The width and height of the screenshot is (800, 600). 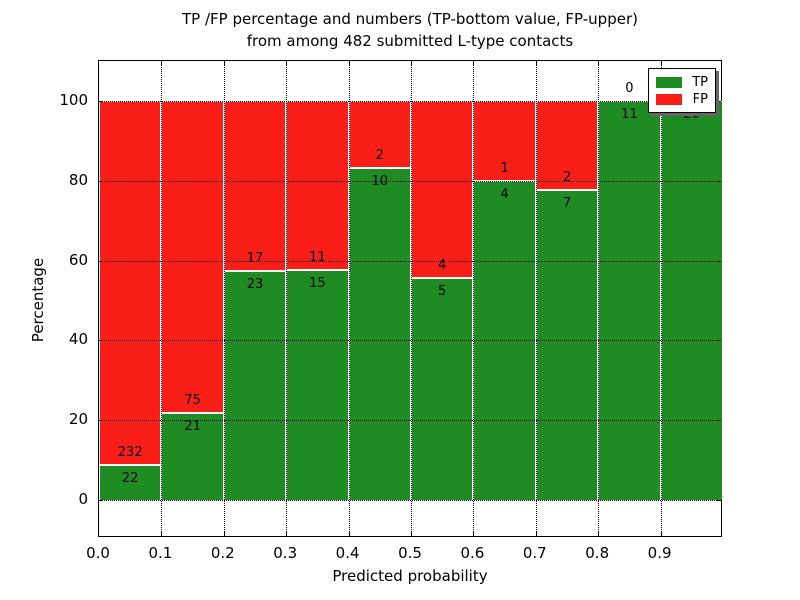 I want to click on count-label-tp-8: 11, so click(x=629, y=114).